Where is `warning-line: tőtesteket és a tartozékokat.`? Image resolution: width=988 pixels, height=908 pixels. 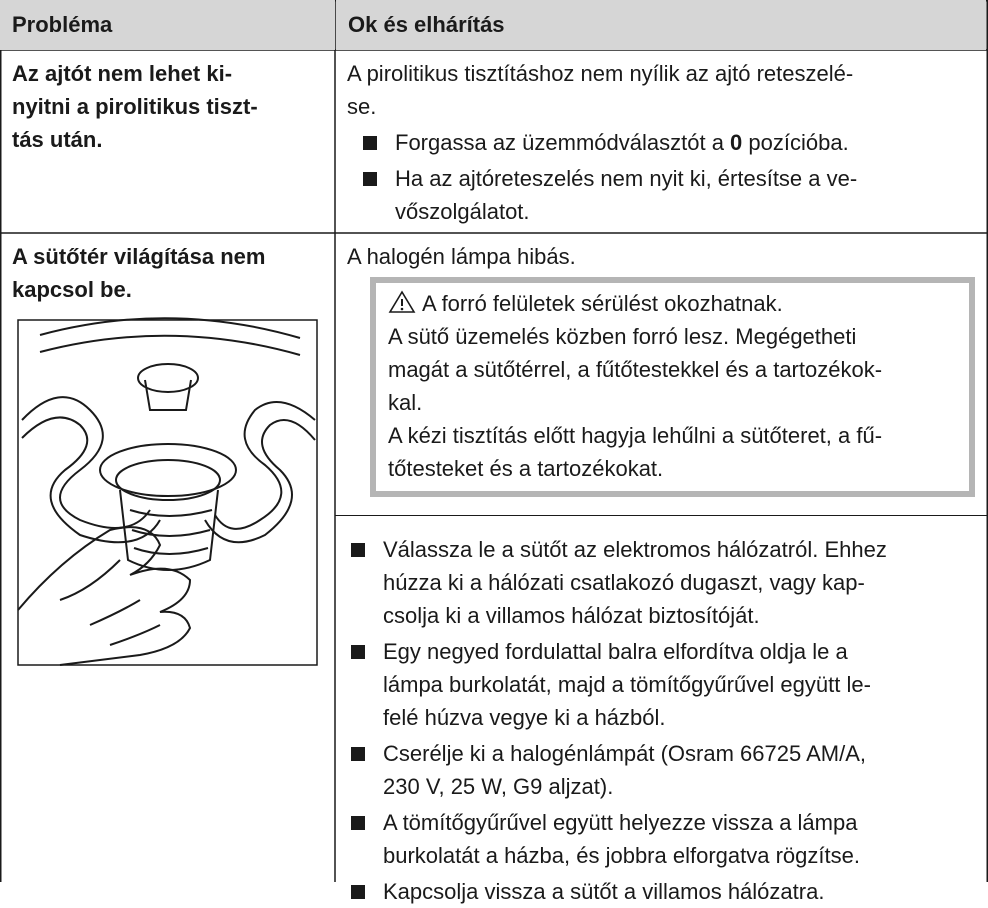
warning-line: tőtesteket és a tartozékokat. is located at coordinates (526, 468).